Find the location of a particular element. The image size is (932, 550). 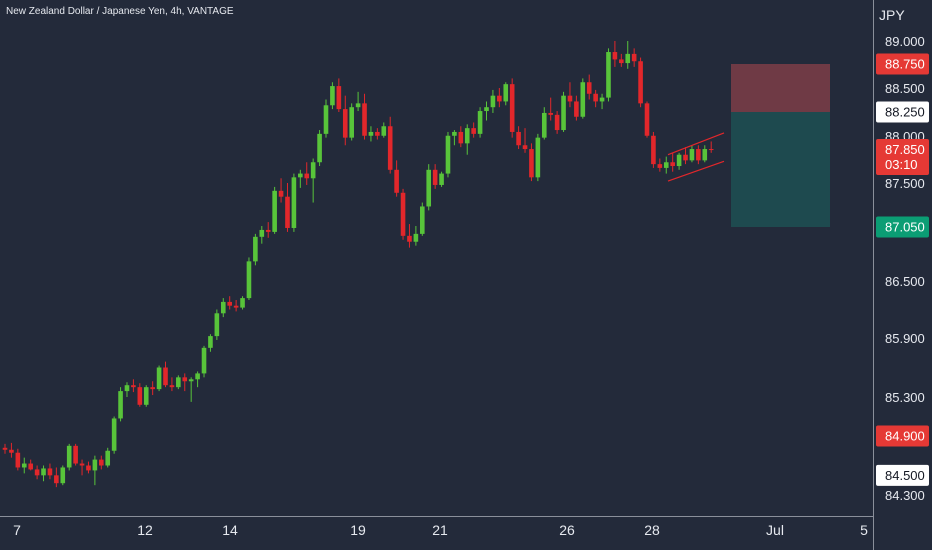

channel-upper-line is located at coordinates (696, 144).